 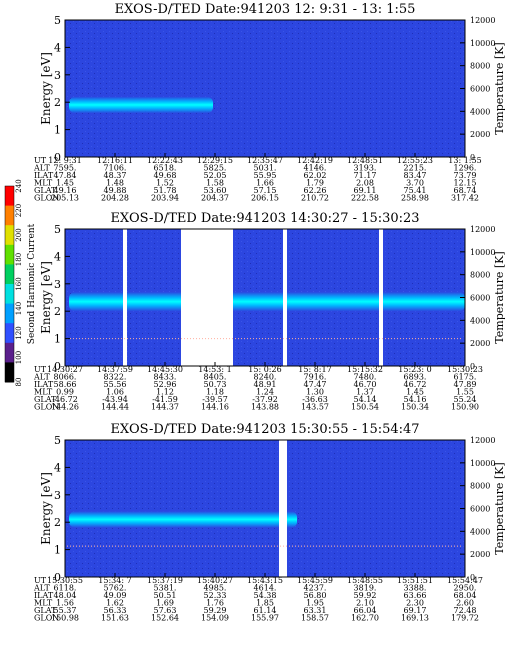 What do you see at coordinates (415, 588) in the screenshot?
I see `table-cell: 3388.` at bounding box center [415, 588].